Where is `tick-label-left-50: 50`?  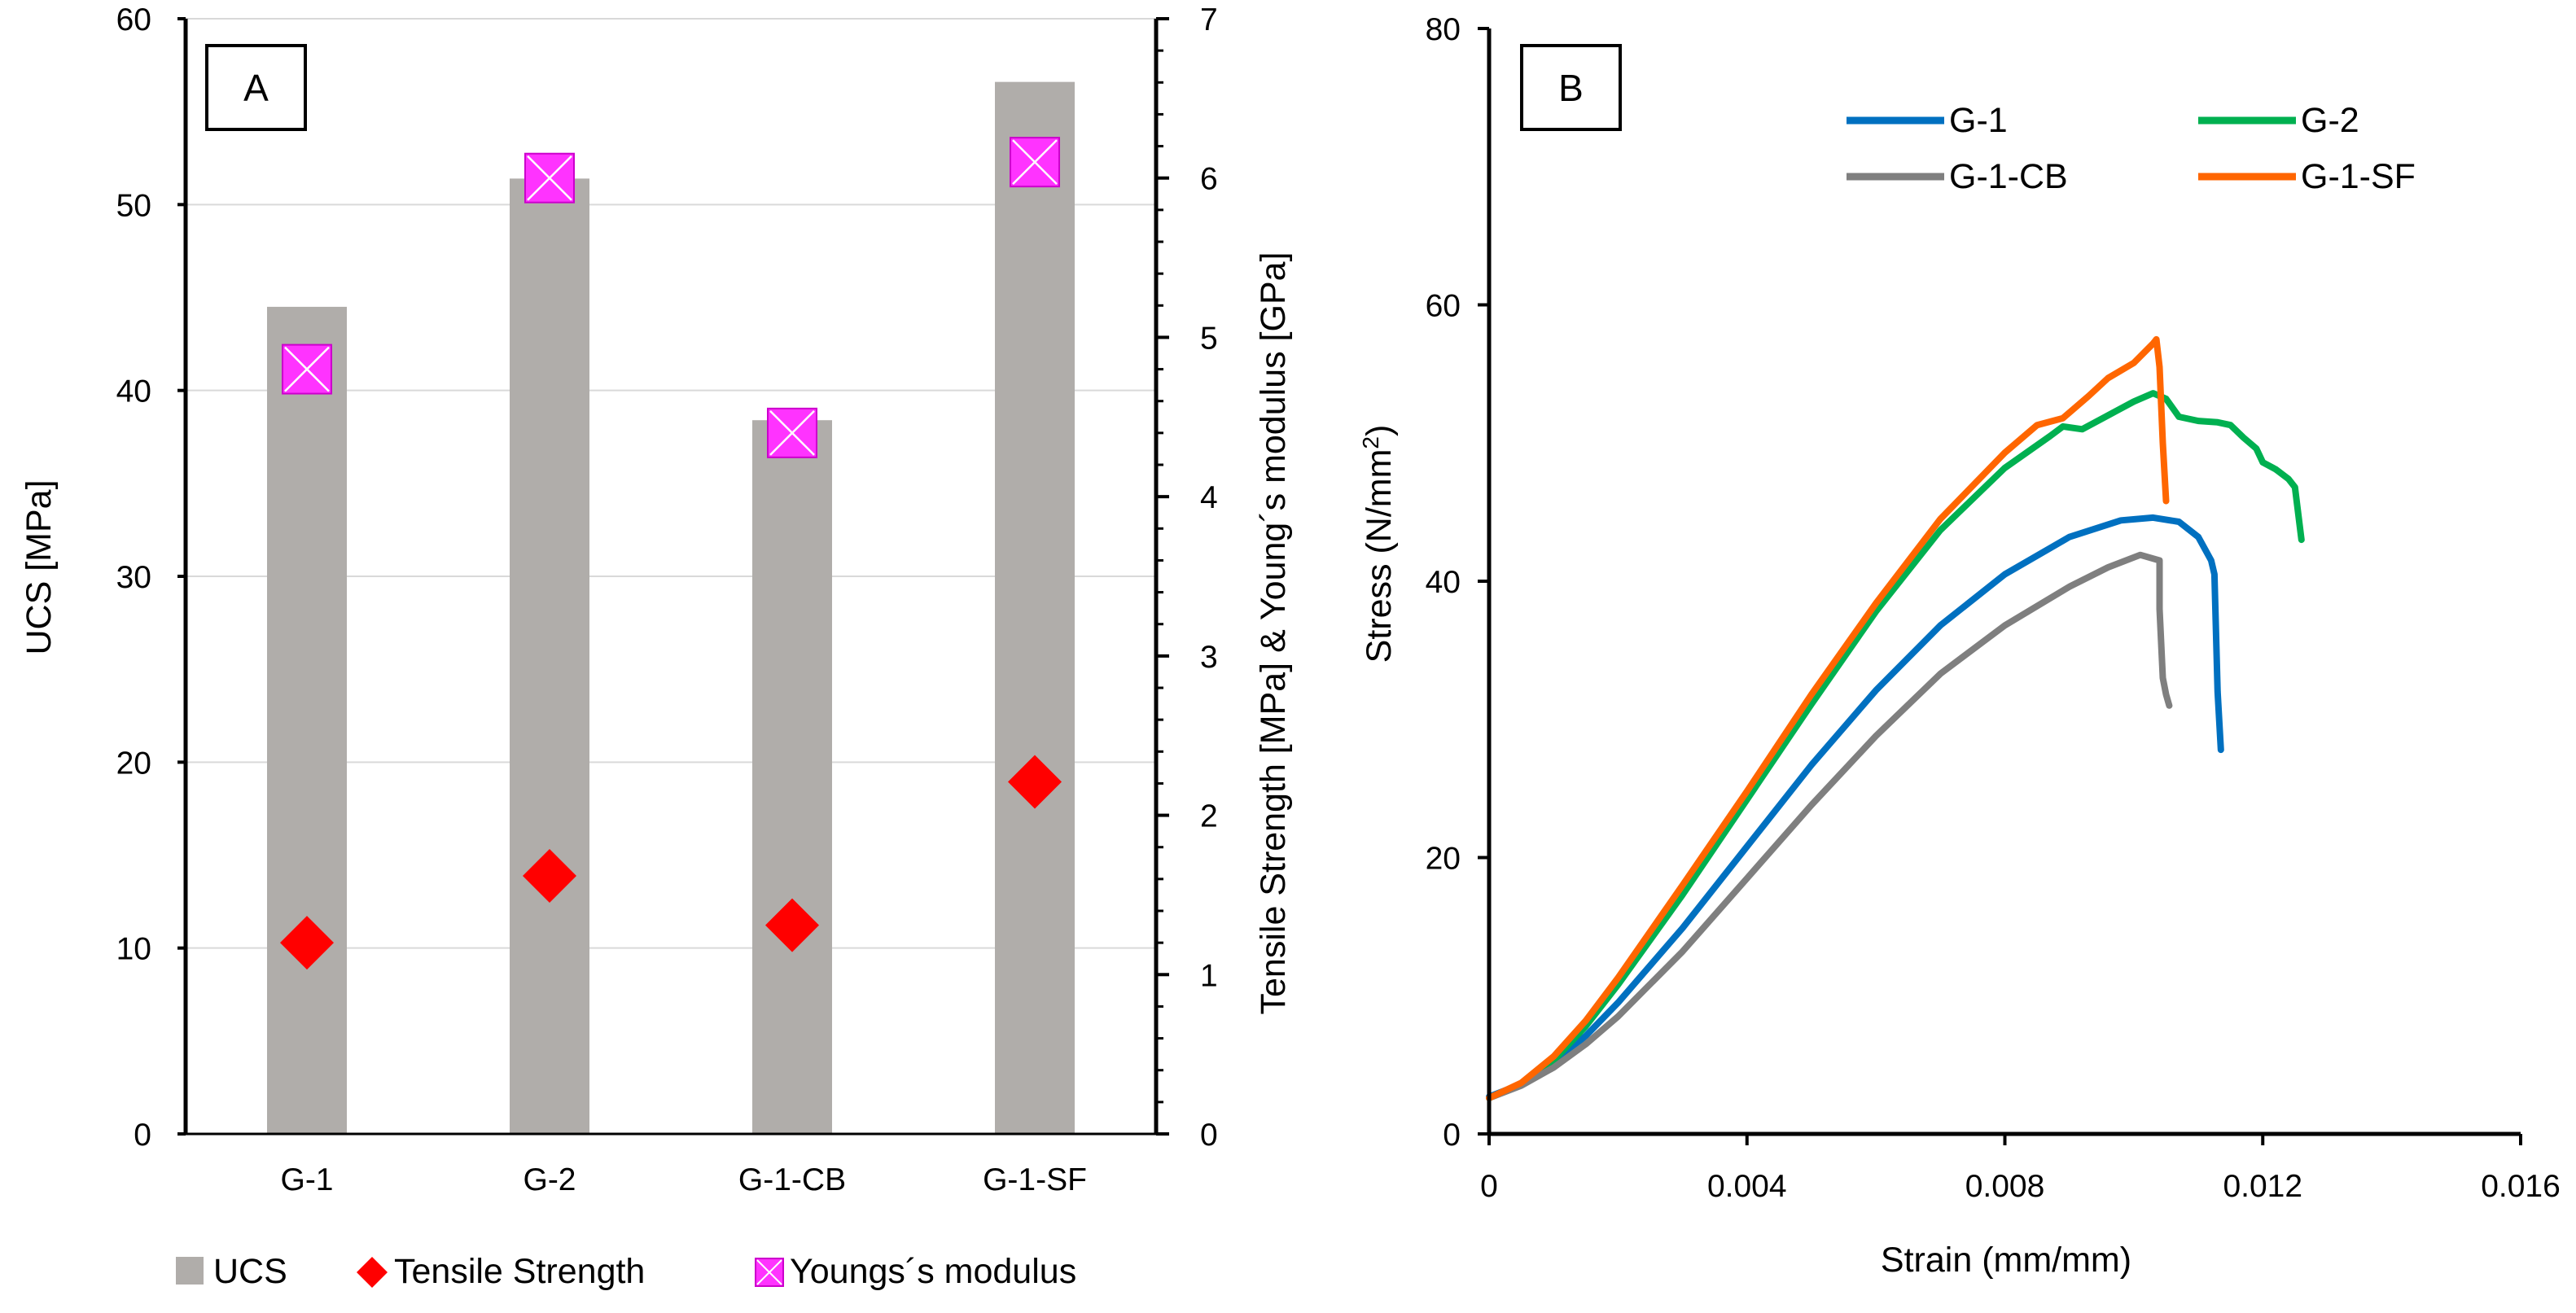
tick-label-left-50: 50 is located at coordinates (133, 205).